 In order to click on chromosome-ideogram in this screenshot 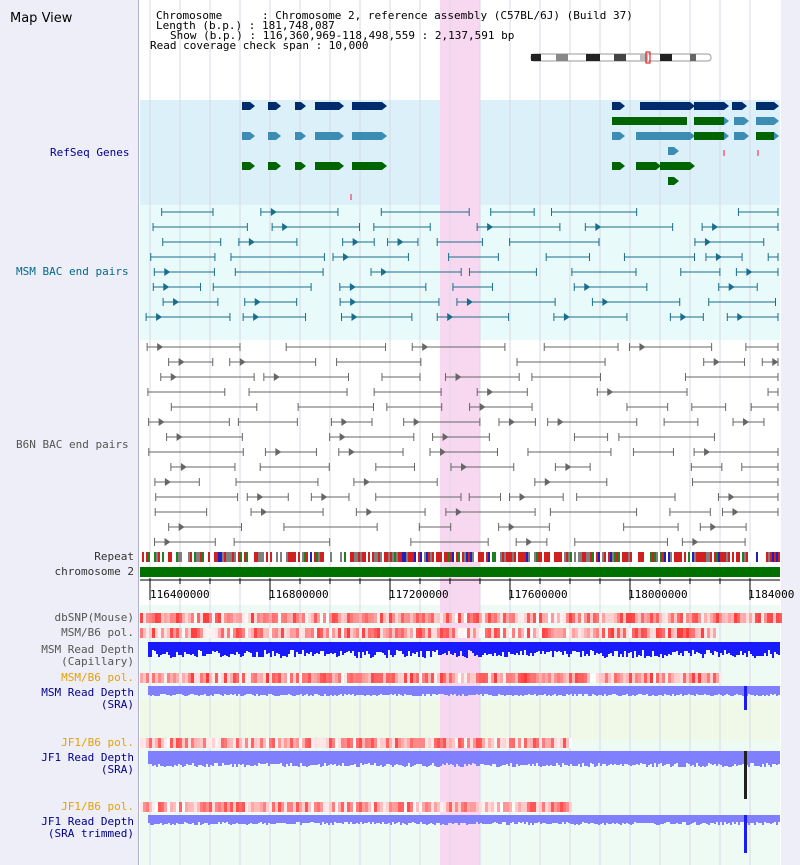, I will do `click(621, 57)`.